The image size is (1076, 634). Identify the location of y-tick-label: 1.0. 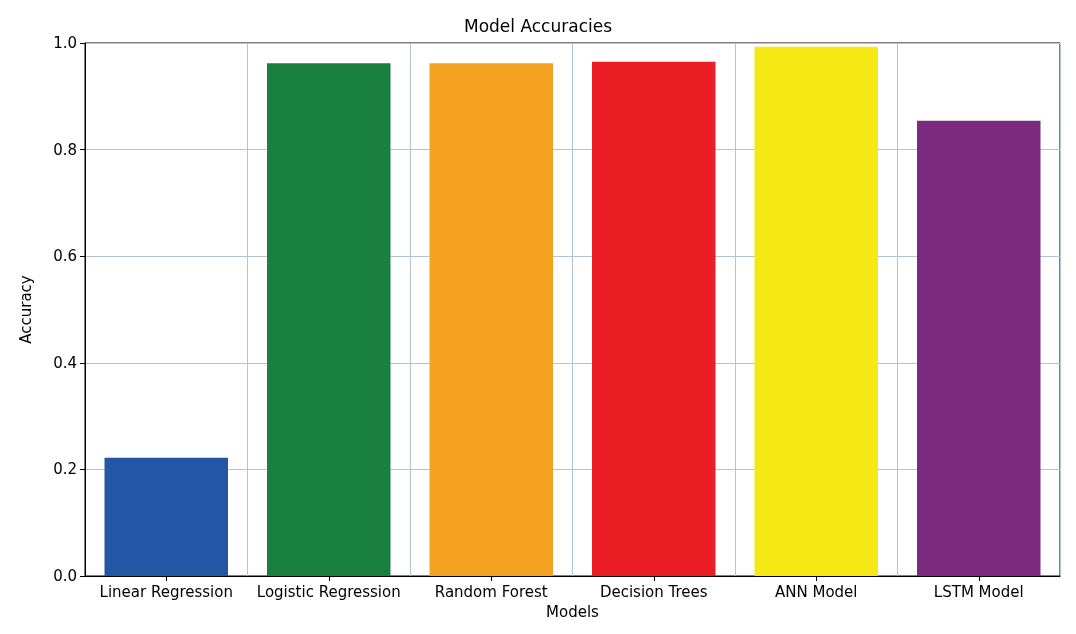
(65, 43).